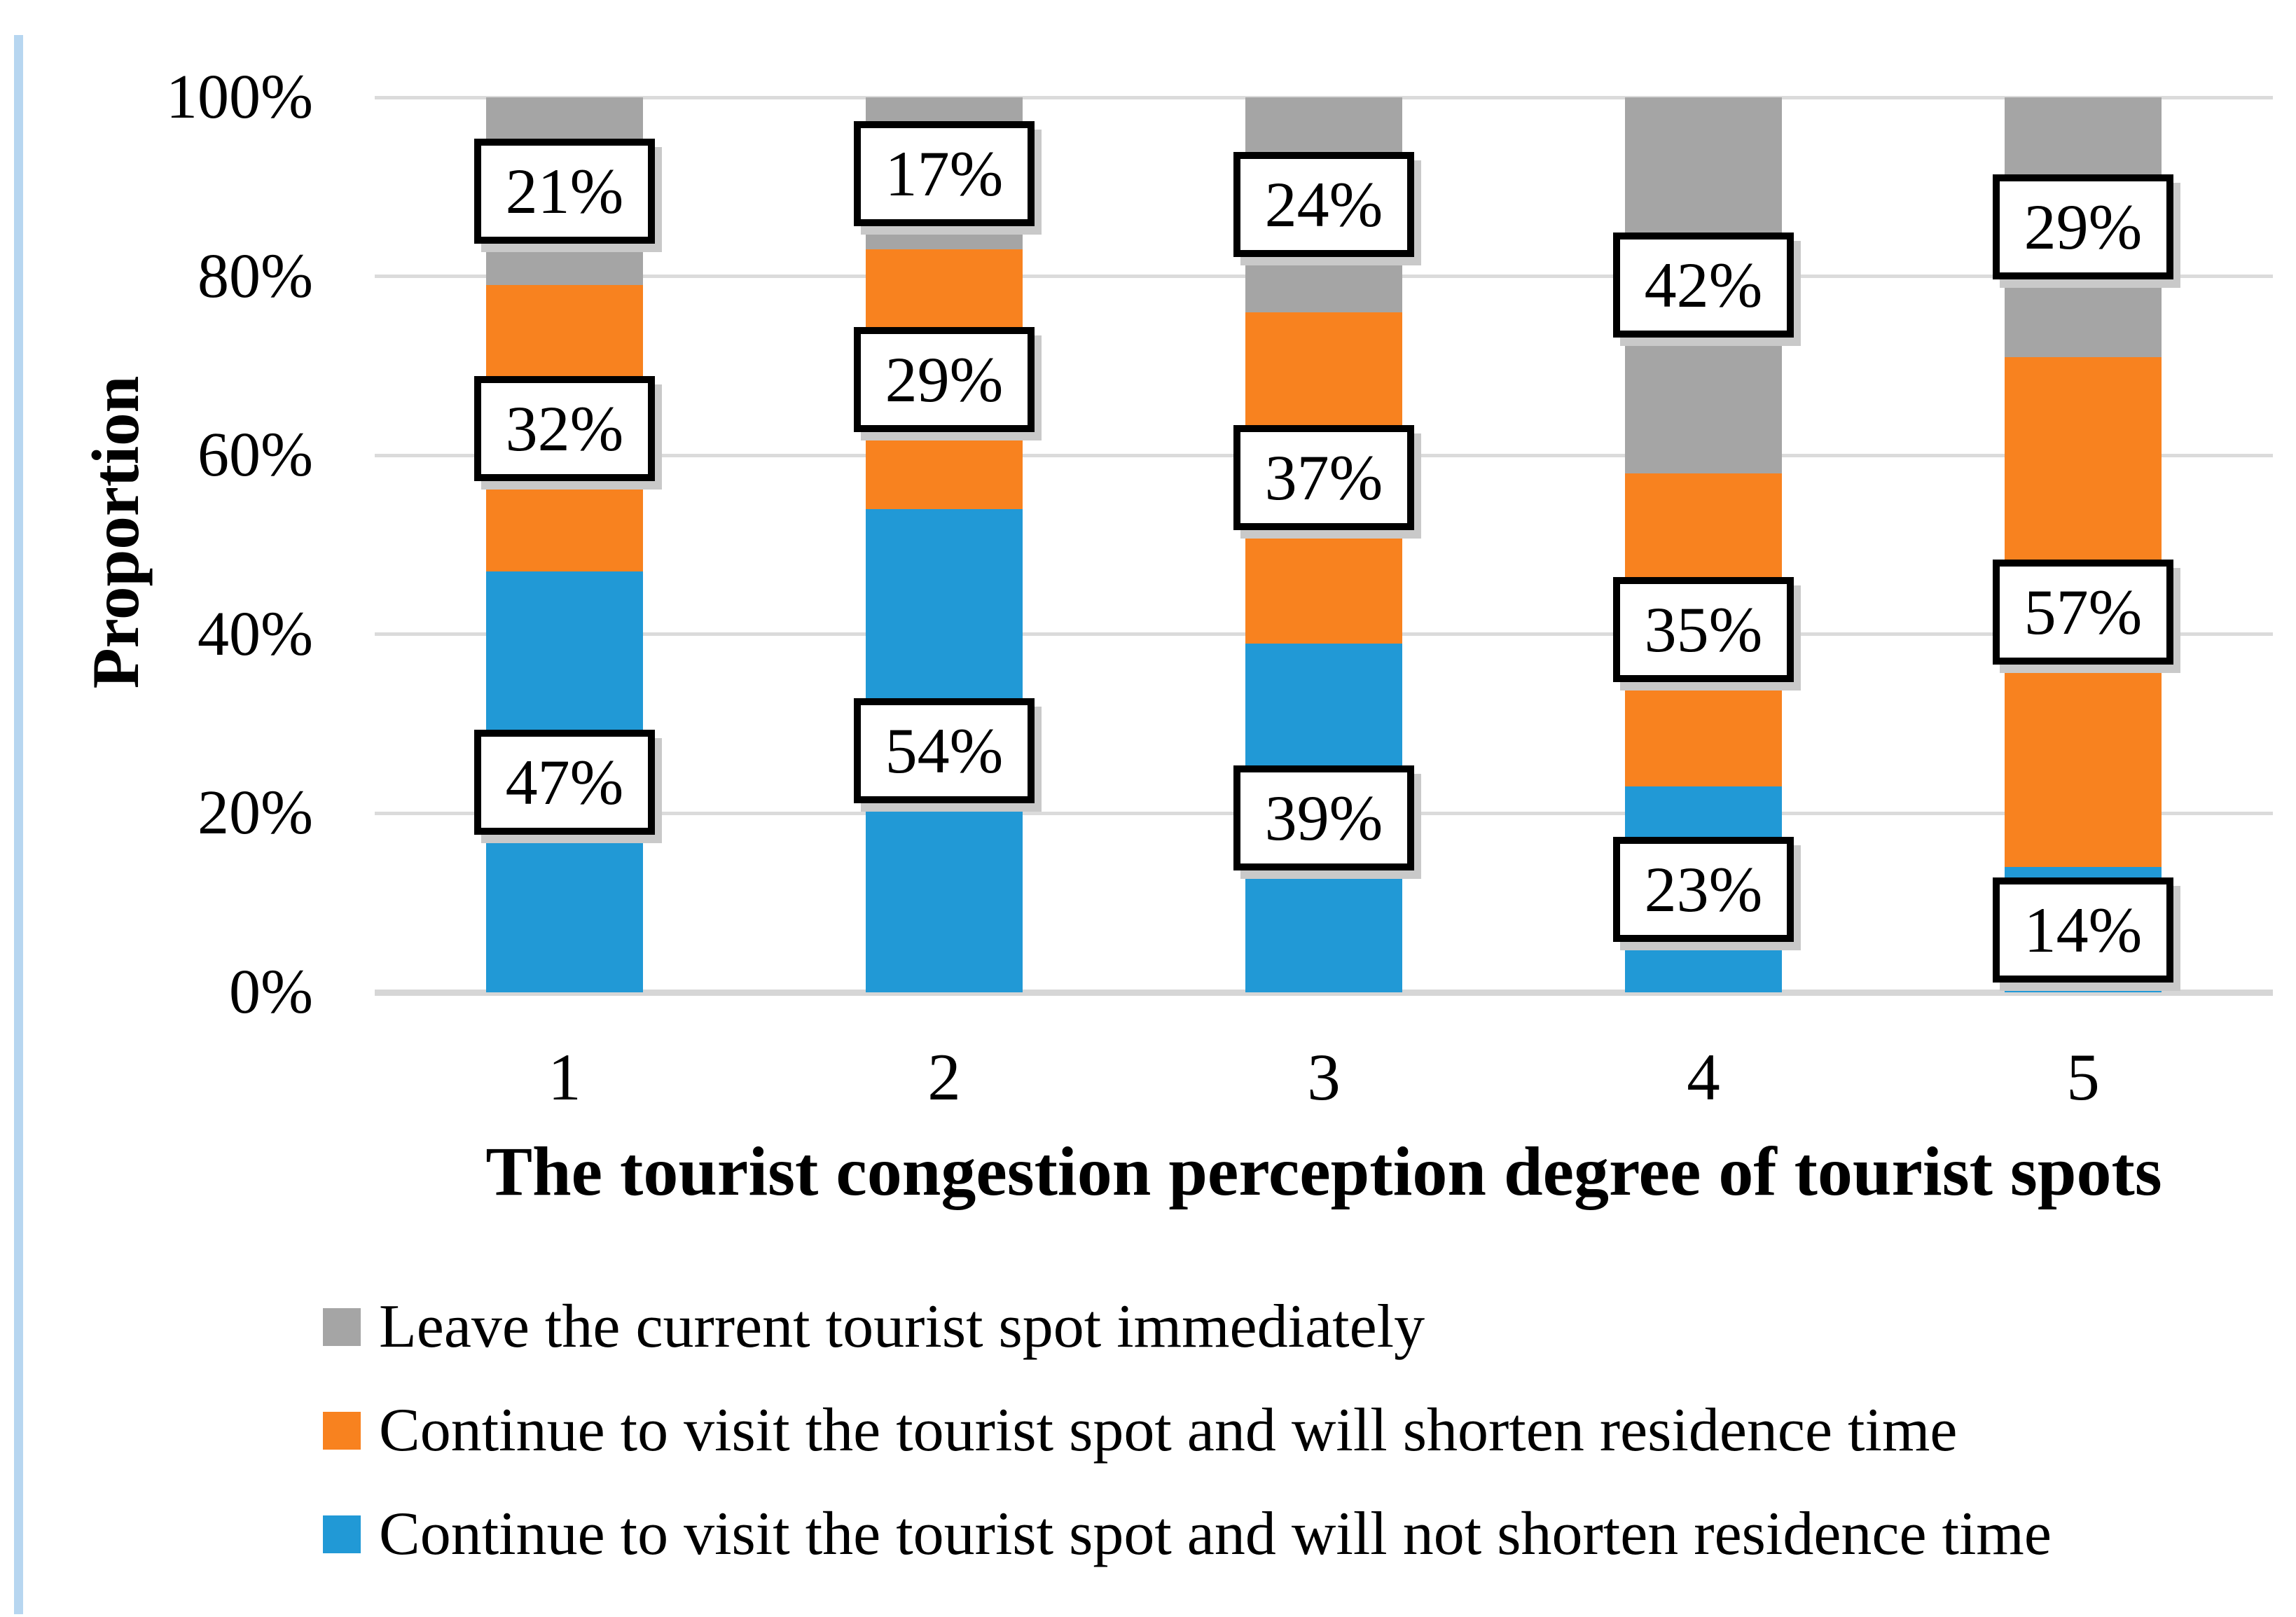 The image size is (2296, 1617). Describe the element at coordinates (255, 813) in the screenshot. I see `y-tick-label: 20%` at that location.